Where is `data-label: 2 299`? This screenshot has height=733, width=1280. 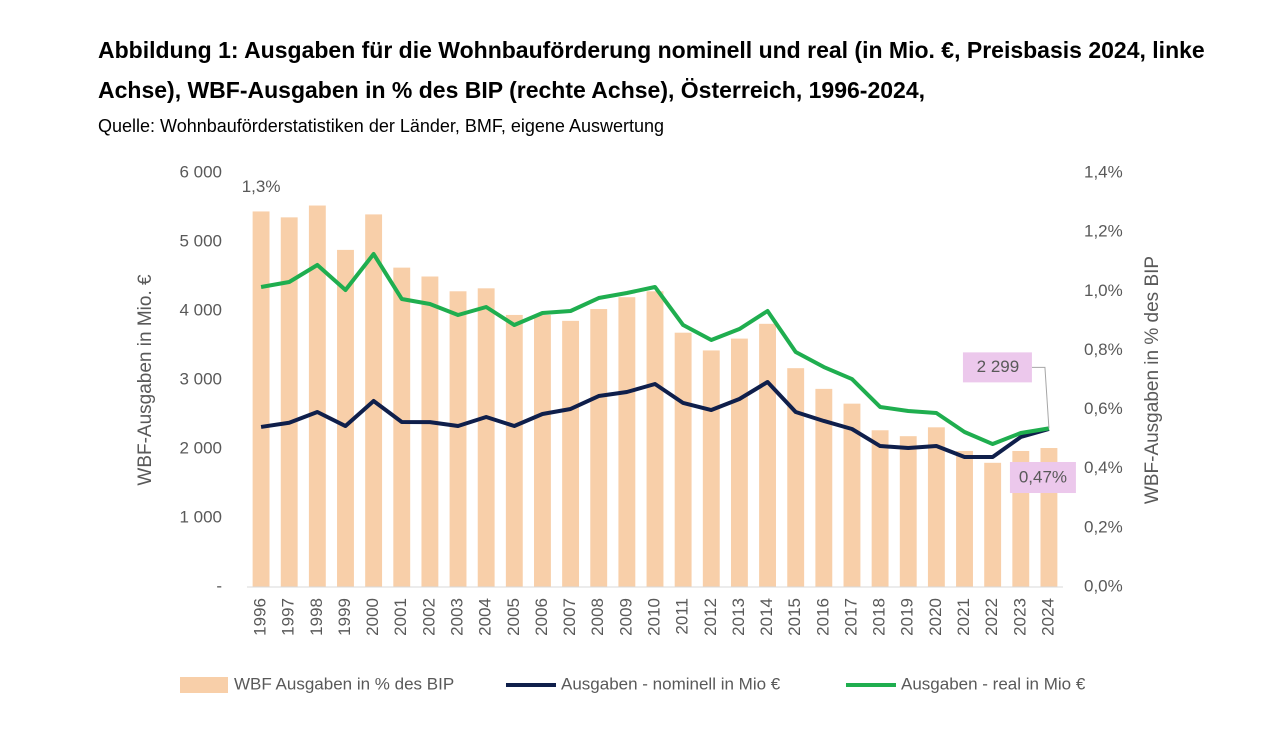 data-label: 2 299 is located at coordinates (998, 366).